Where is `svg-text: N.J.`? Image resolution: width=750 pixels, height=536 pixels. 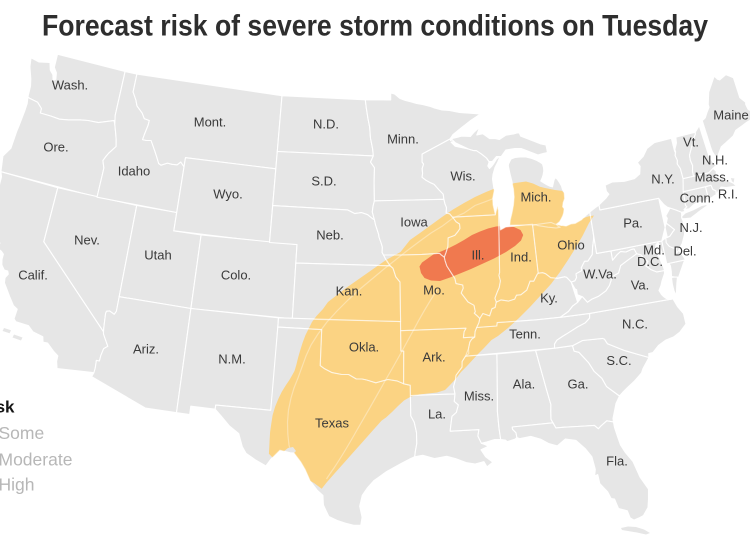 svg-text: N.J. is located at coordinates (690, 227).